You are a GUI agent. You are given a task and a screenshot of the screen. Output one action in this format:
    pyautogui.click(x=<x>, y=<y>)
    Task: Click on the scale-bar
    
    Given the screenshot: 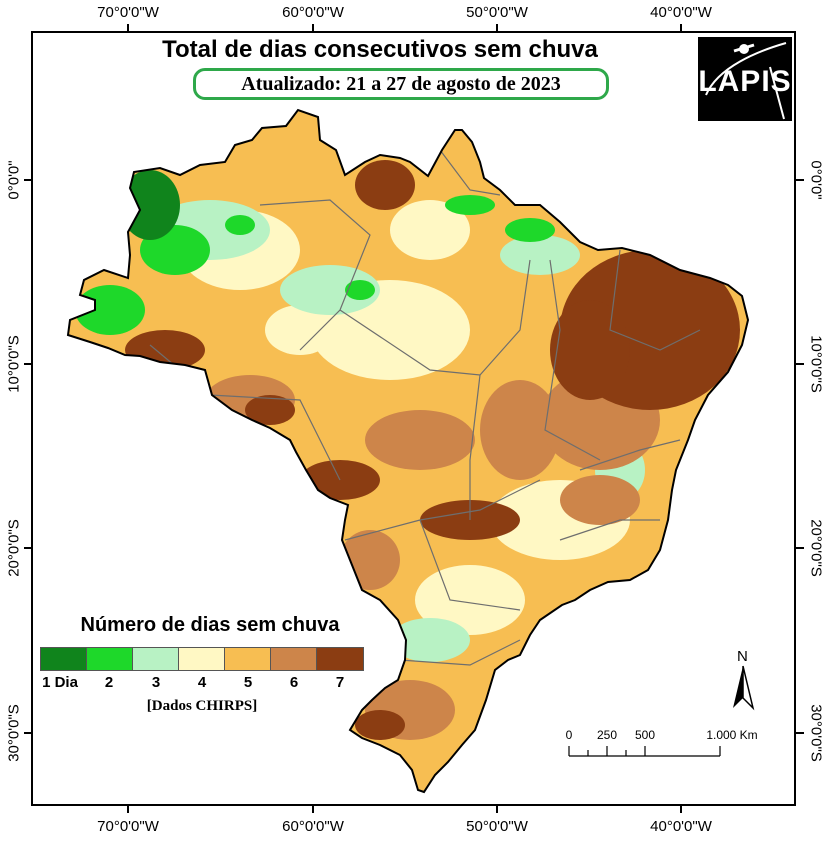 What is the action you would take?
    pyautogui.click(x=644, y=751)
    